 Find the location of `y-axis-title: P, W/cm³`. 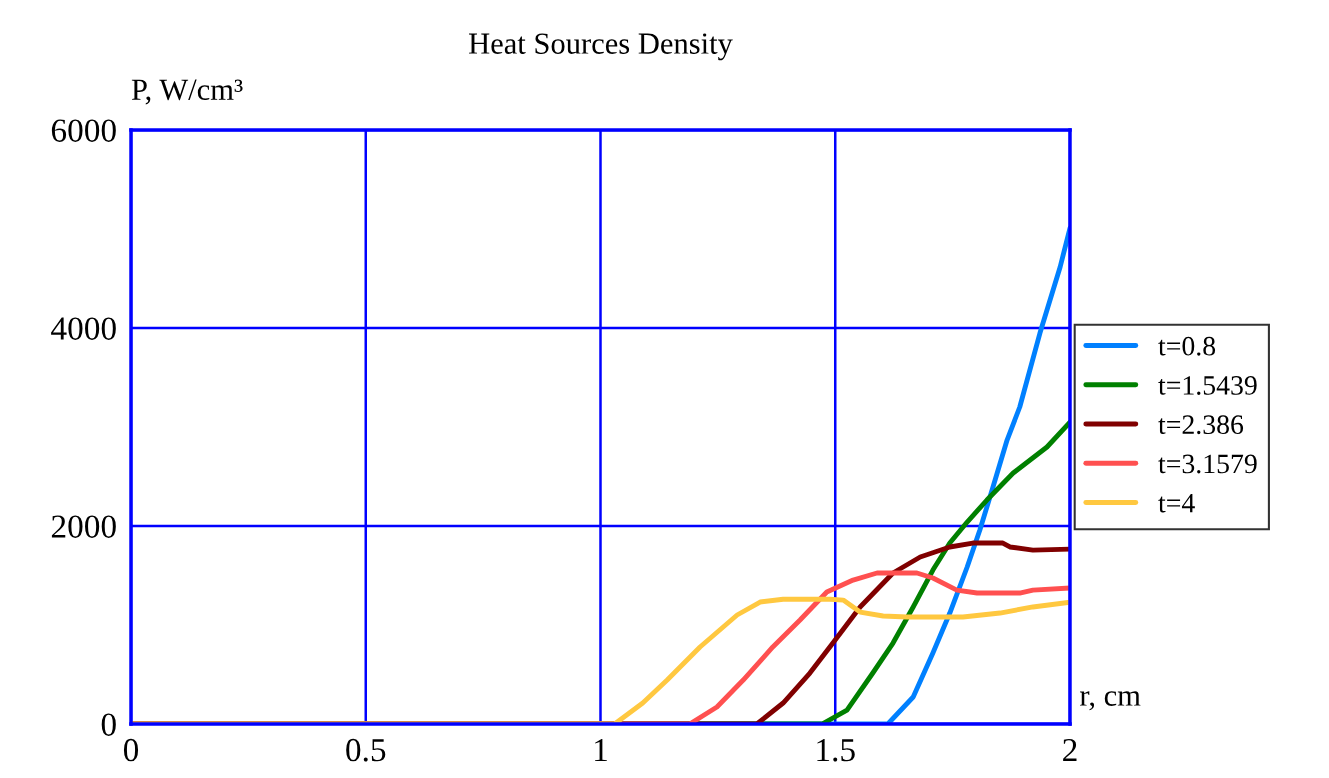

y-axis-title: P, W/cm³ is located at coordinates (187, 92).